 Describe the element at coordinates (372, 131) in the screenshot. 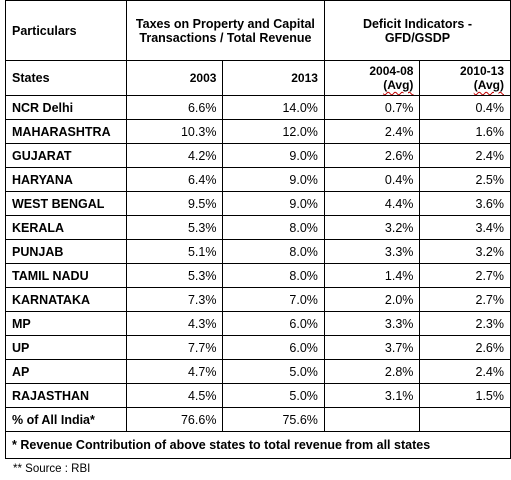

I see `deficit-2004-08-cell: 2.4%` at that location.